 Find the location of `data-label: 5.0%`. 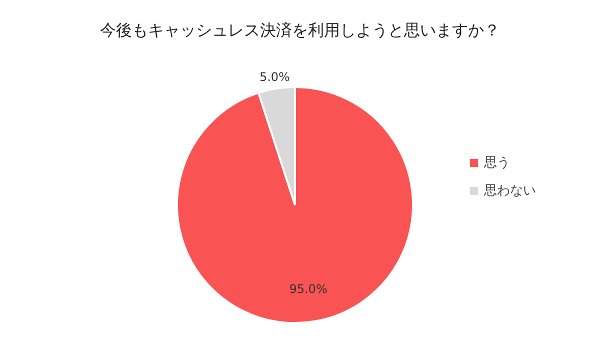

data-label: 5.0% is located at coordinates (274, 77).